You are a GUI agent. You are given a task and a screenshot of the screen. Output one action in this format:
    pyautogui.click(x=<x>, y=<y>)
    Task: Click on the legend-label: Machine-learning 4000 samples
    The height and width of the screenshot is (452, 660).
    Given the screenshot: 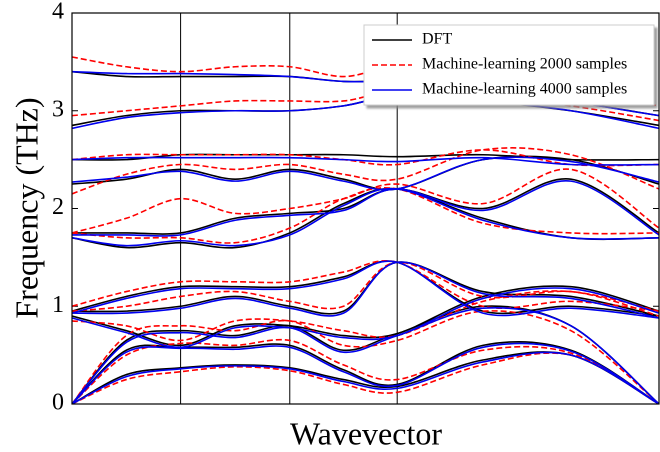 What is the action you would take?
    pyautogui.click(x=524, y=89)
    